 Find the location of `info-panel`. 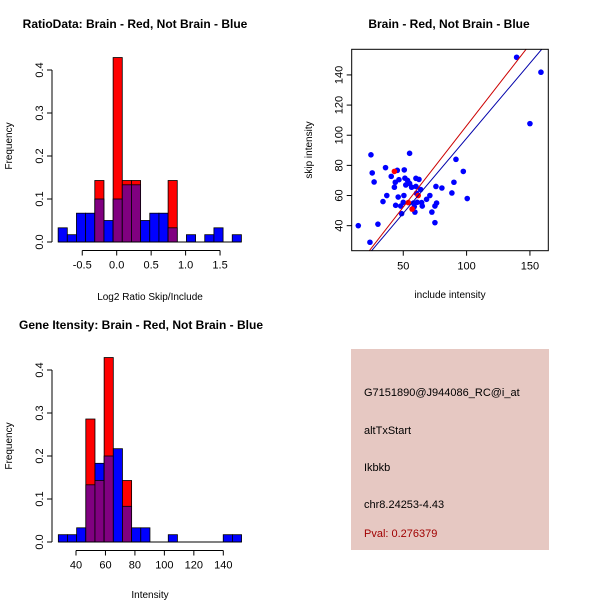

info-panel is located at coordinates (450, 449).